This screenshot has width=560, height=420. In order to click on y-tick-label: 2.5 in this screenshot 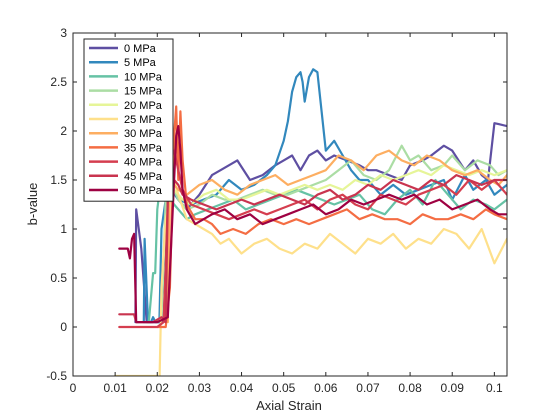, I will do `click(58, 82)`.